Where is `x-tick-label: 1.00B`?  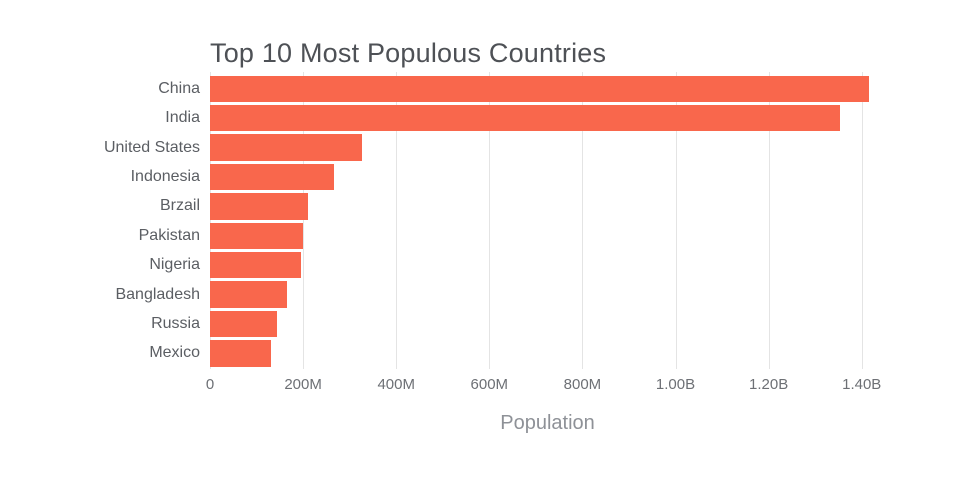 x-tick-label: 1.00B is located at coordinates (675, 384).